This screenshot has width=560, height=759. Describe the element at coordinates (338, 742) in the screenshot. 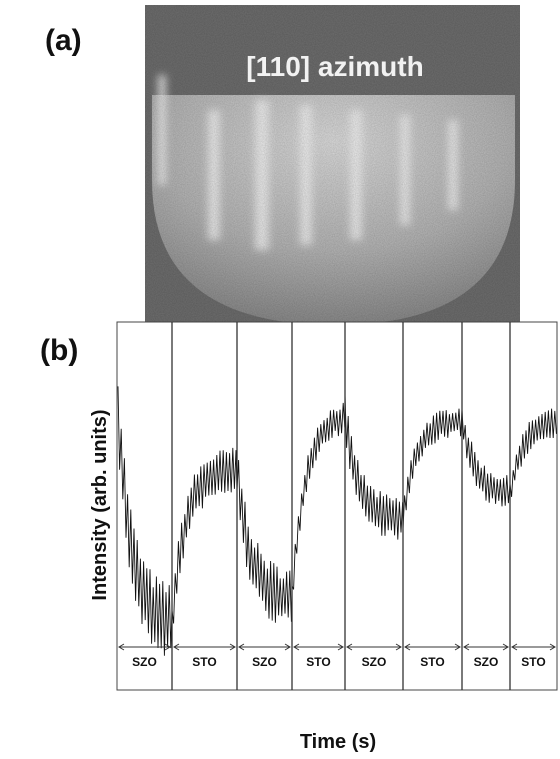

I see `x-axis-label: Time (s)` at that location.